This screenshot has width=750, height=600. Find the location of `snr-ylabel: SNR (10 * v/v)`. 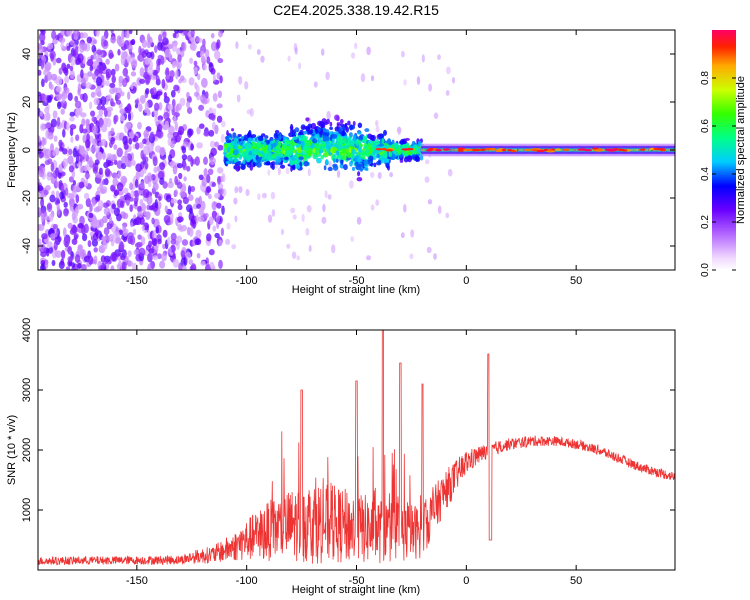

snr-ylabel: SNR (10 * v/v) is located at coordinates (12, 450).